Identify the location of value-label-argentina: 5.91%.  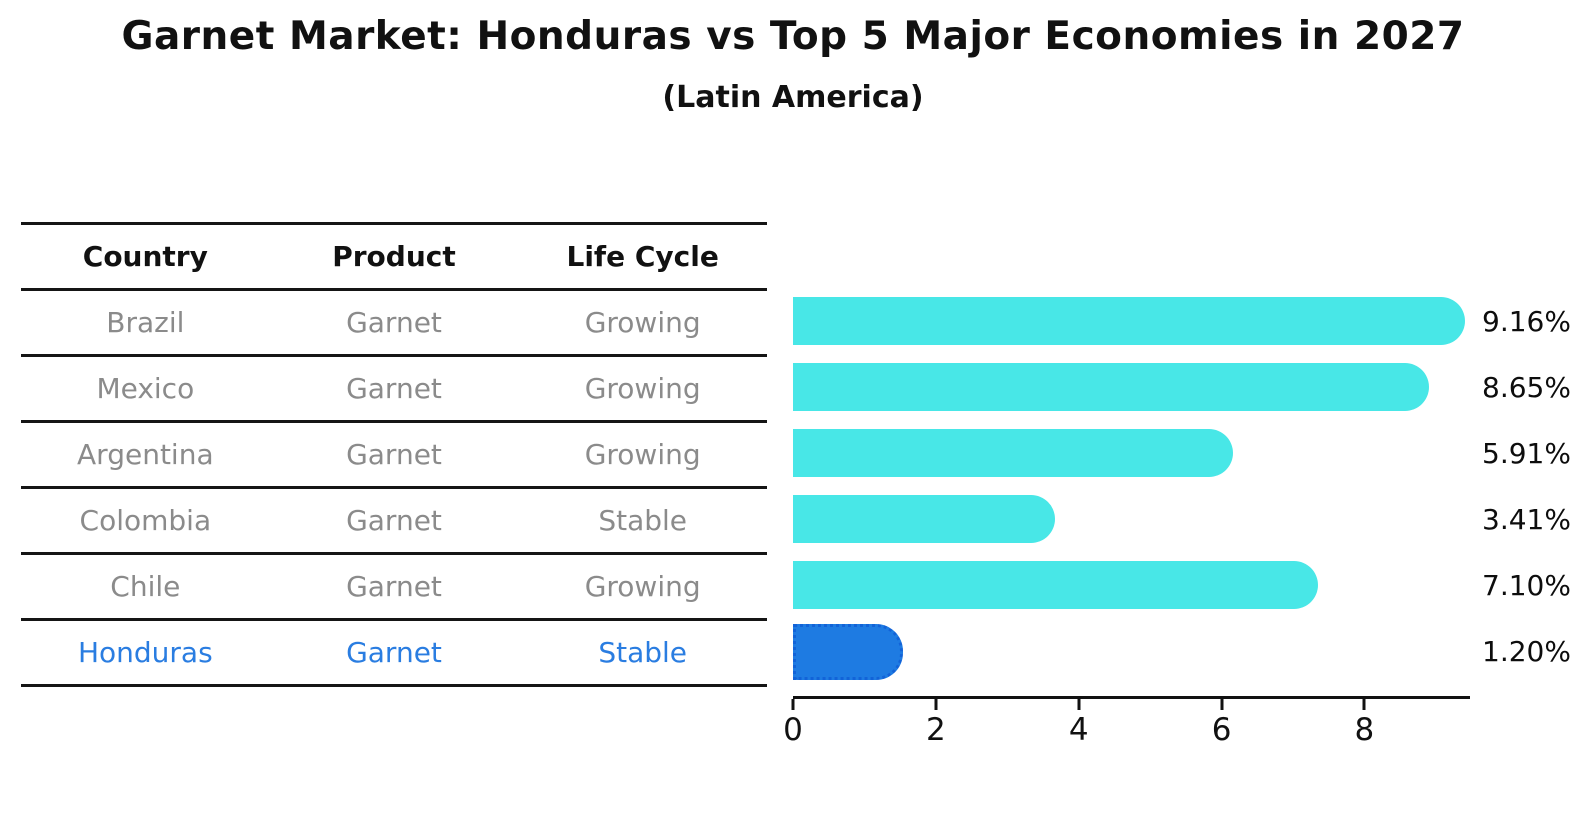
(1526, 453).